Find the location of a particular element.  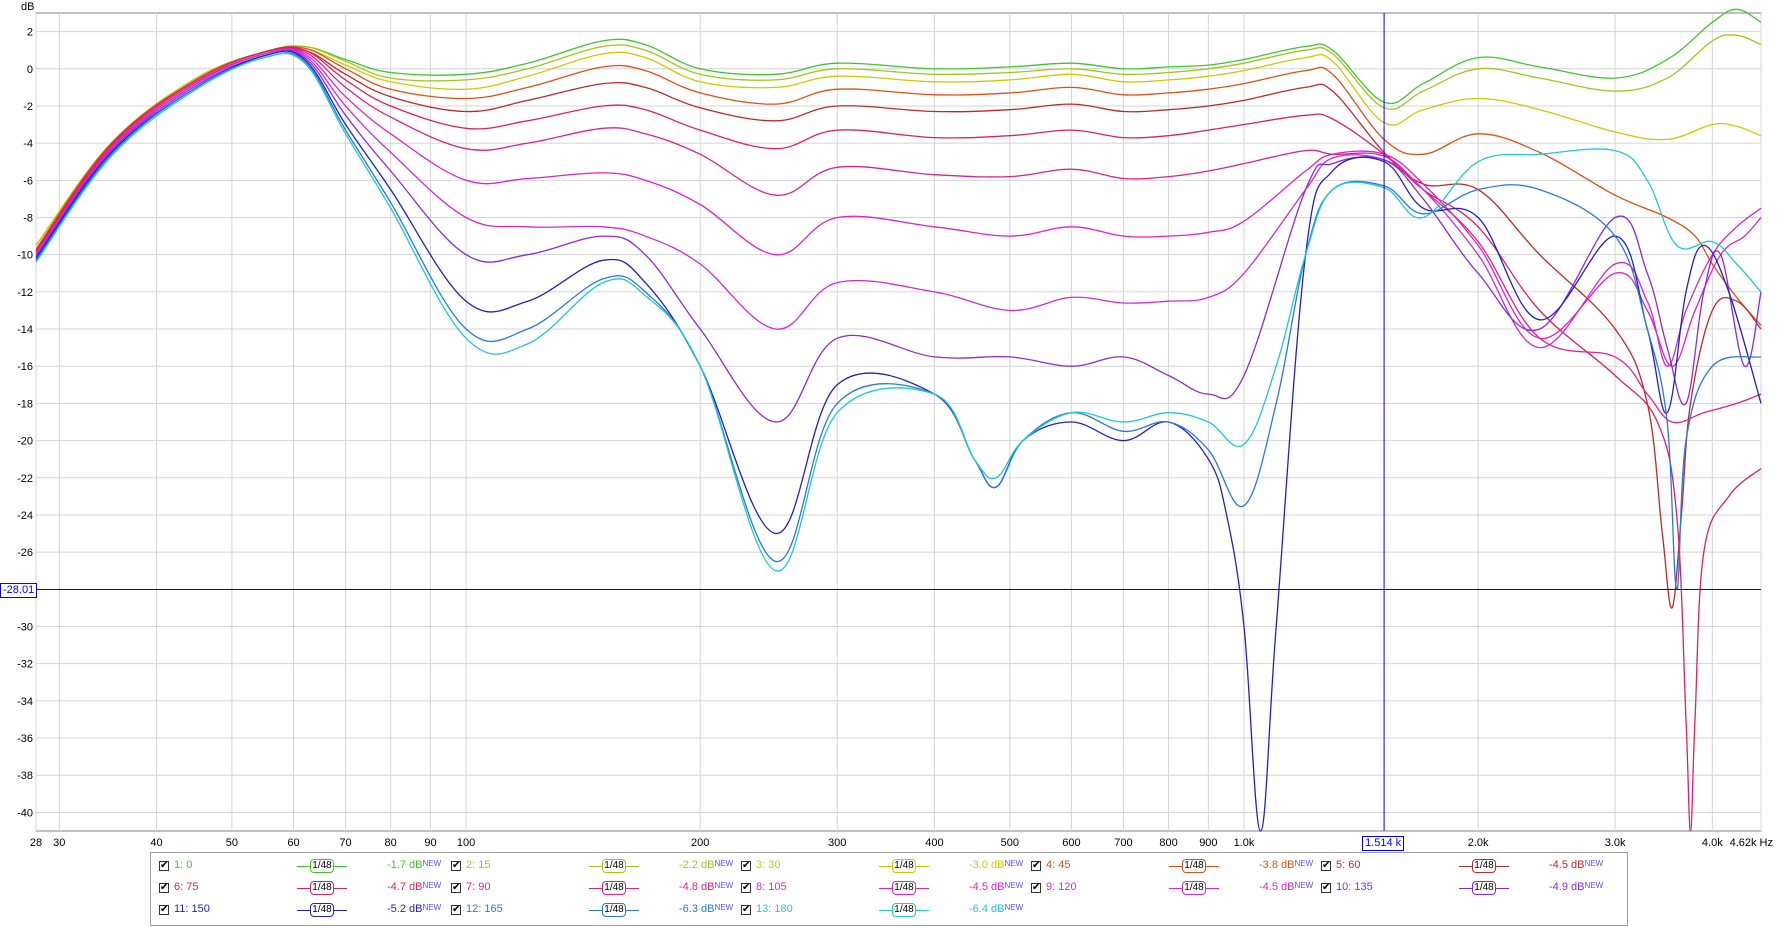

legend-item: ✔ 10: 135 1/48 -4.9 dBNEW is located at coordinates (1463, 889).